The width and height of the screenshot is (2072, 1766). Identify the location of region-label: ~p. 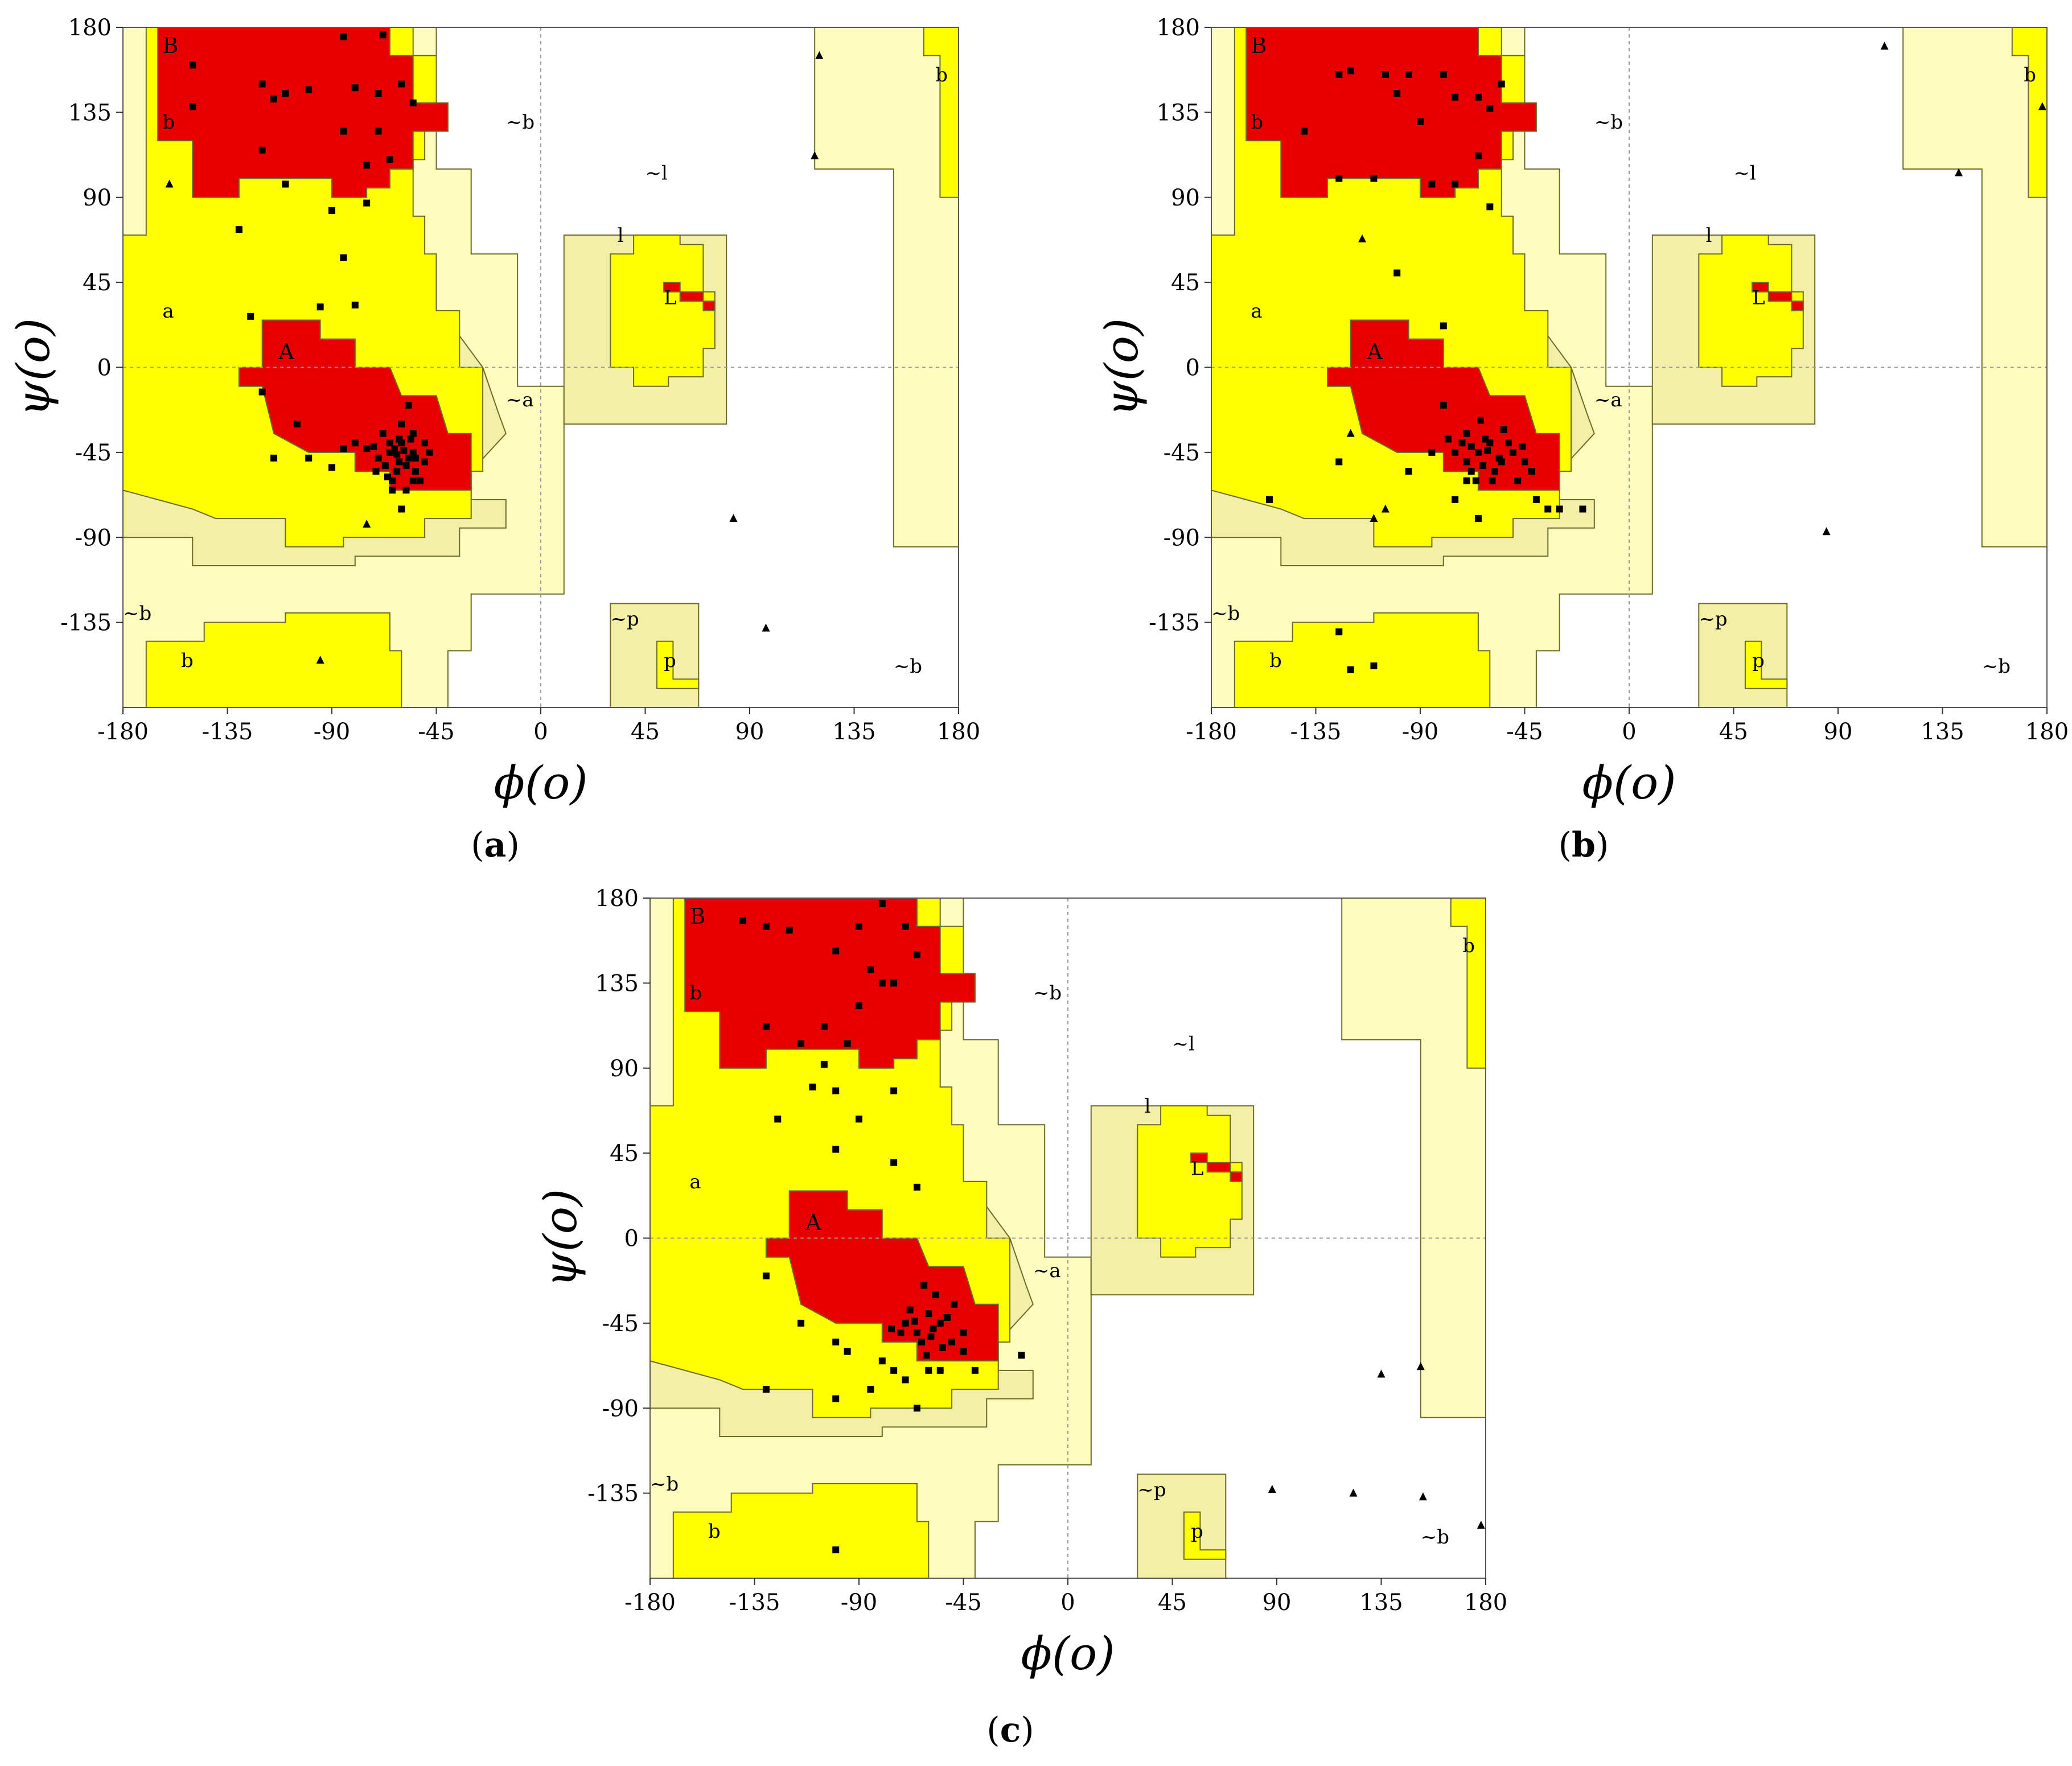
(1713, 619).